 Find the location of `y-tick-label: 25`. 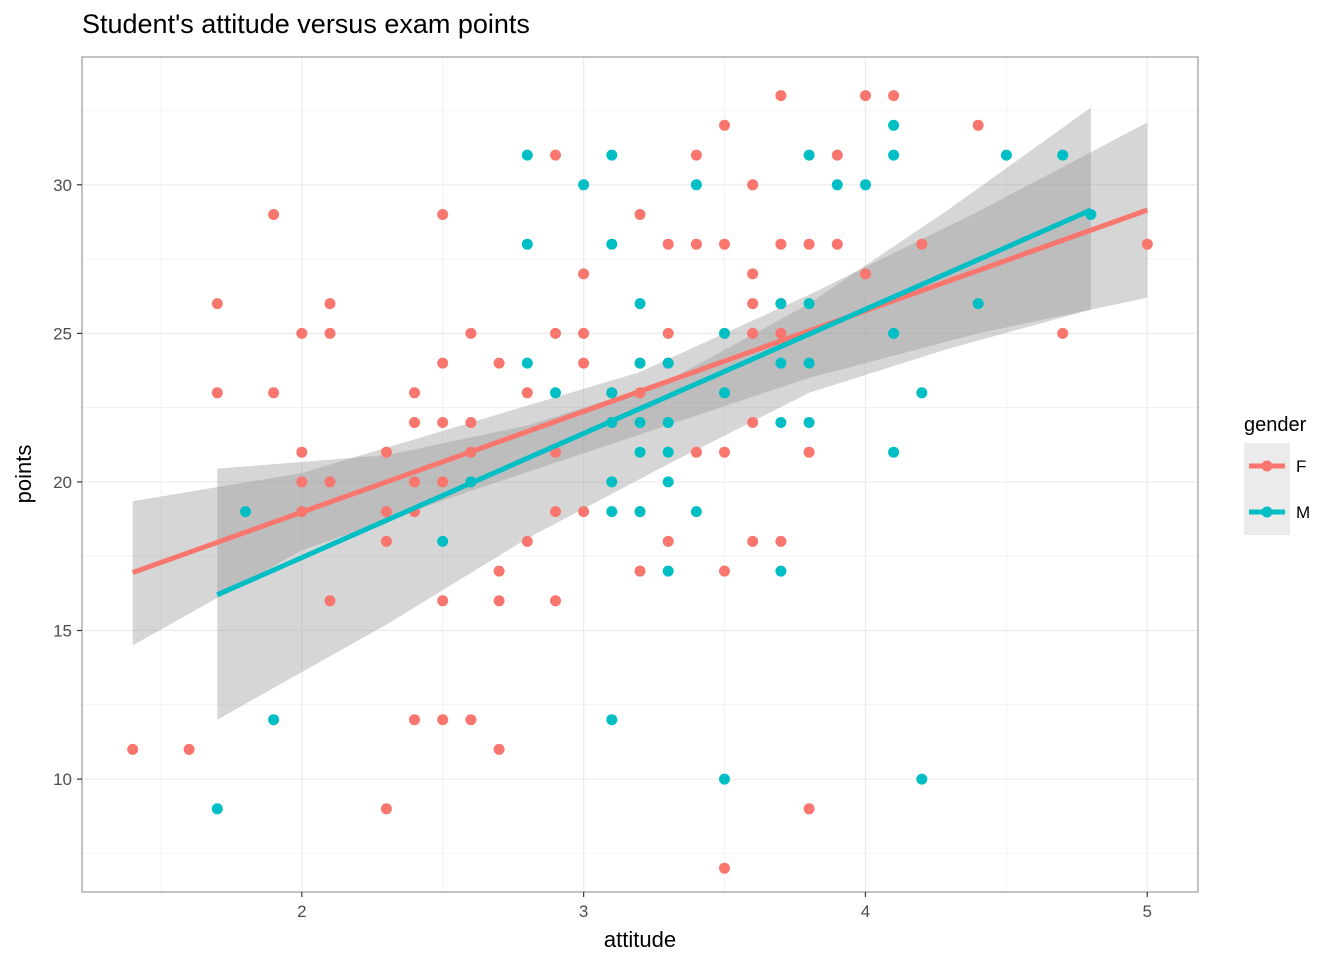

y-tick-label: 25 is located at coordinates (62, 333).